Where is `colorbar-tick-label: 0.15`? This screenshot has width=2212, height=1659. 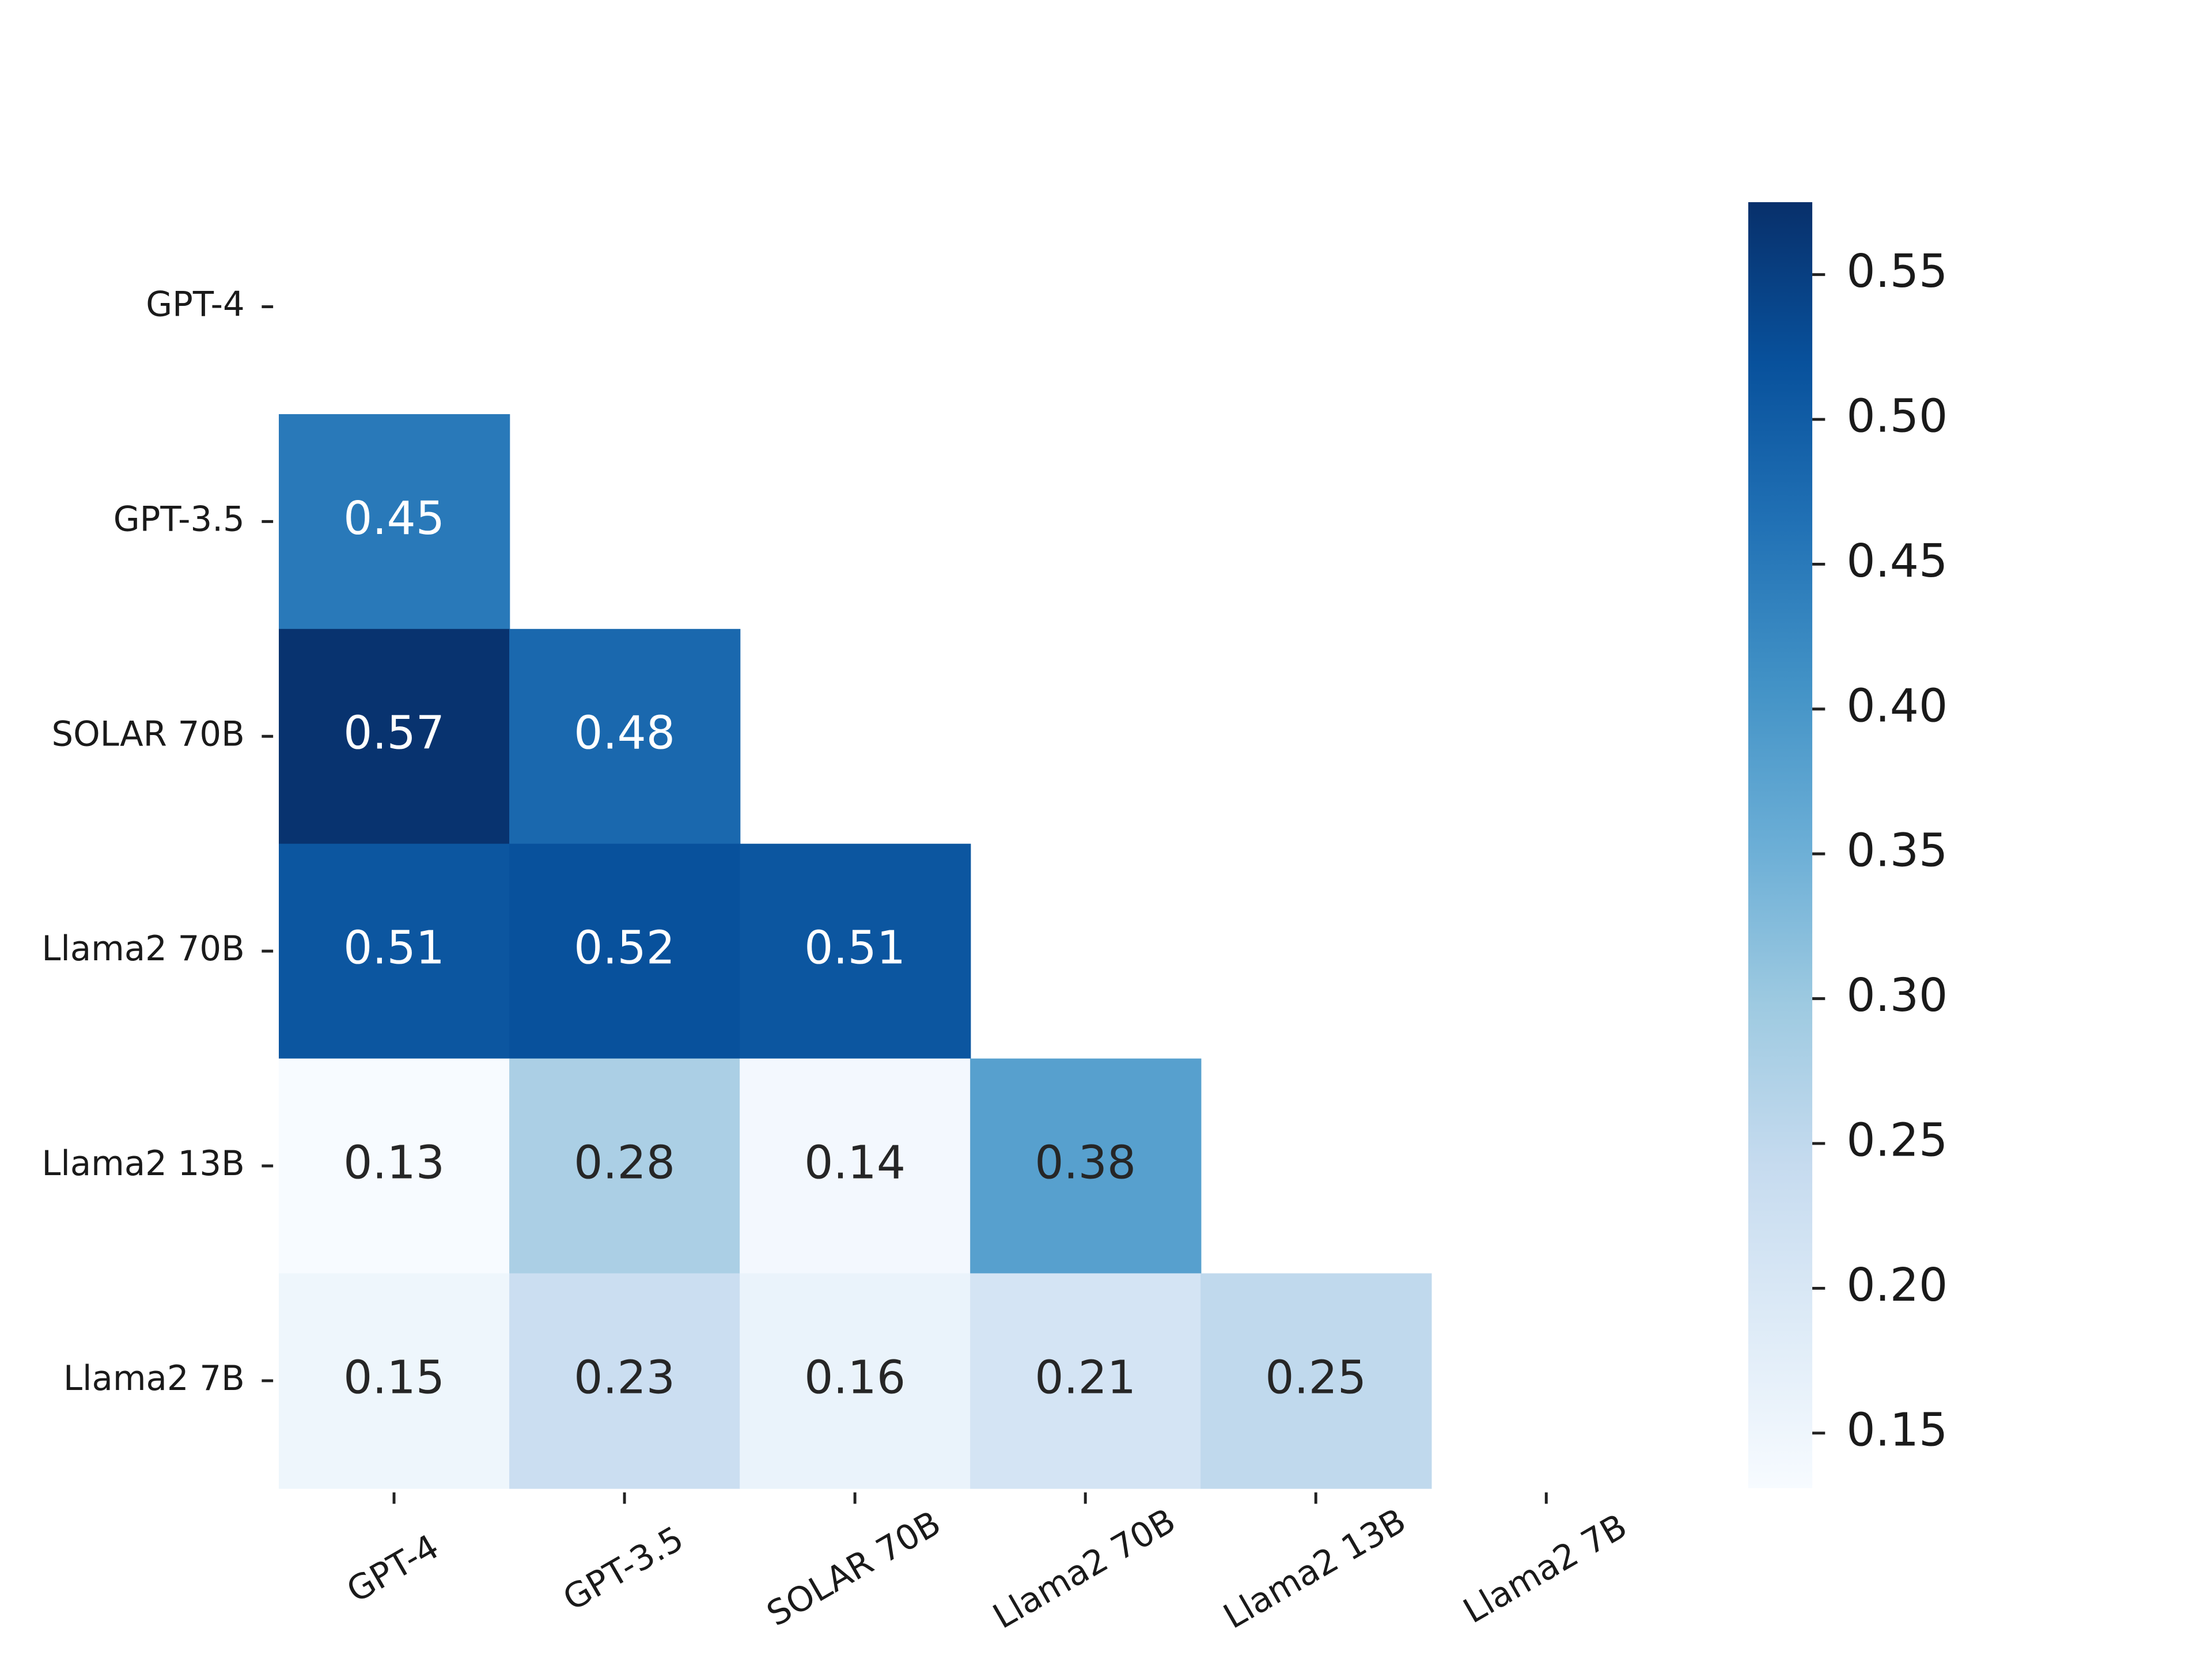
colorbar-tick-label: 0.15 is located at coordinates (1897, 1429).